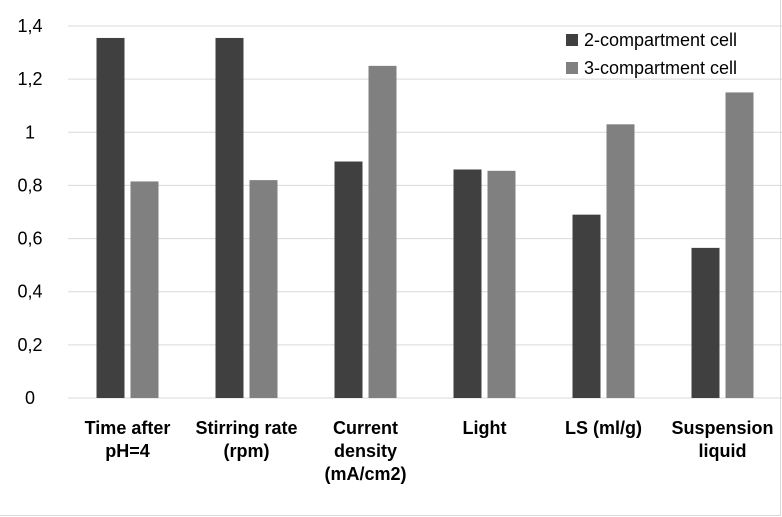 This screenshot has height=517, width=782. Describe the element at coordinates (722, 439) in the screenshot. I see `x-category-label: Suspension liquid` at that location.